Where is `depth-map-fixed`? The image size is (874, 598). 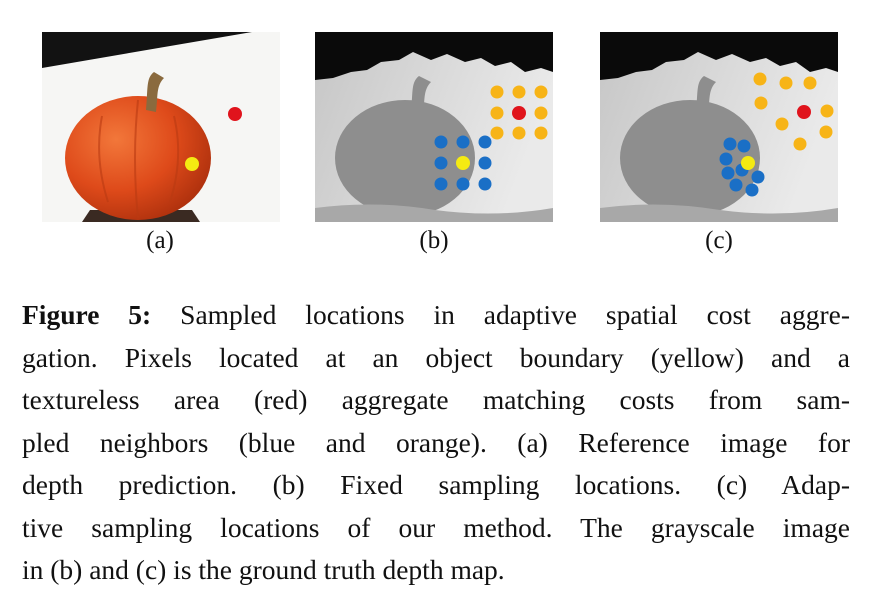
depth-map-fixed is located at coordinates (434, 127).